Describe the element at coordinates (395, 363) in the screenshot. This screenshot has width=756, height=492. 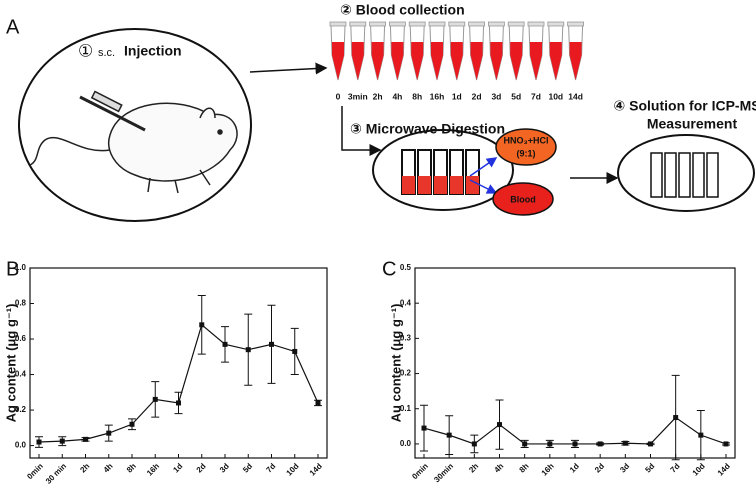
I see `y-axis-label: Au content (μg g⁻¹)` at that location.